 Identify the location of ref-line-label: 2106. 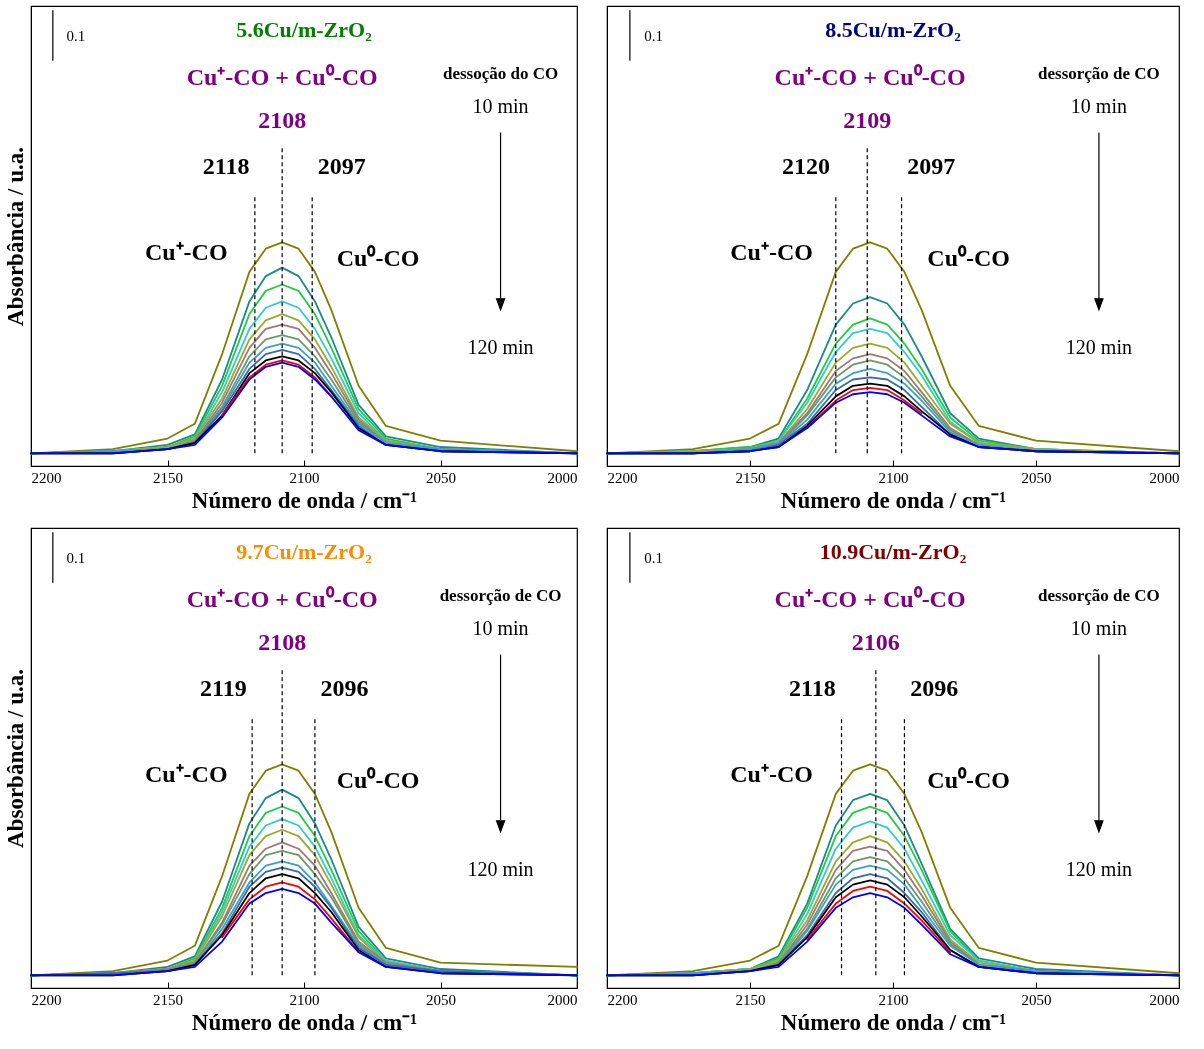
(875, 641).